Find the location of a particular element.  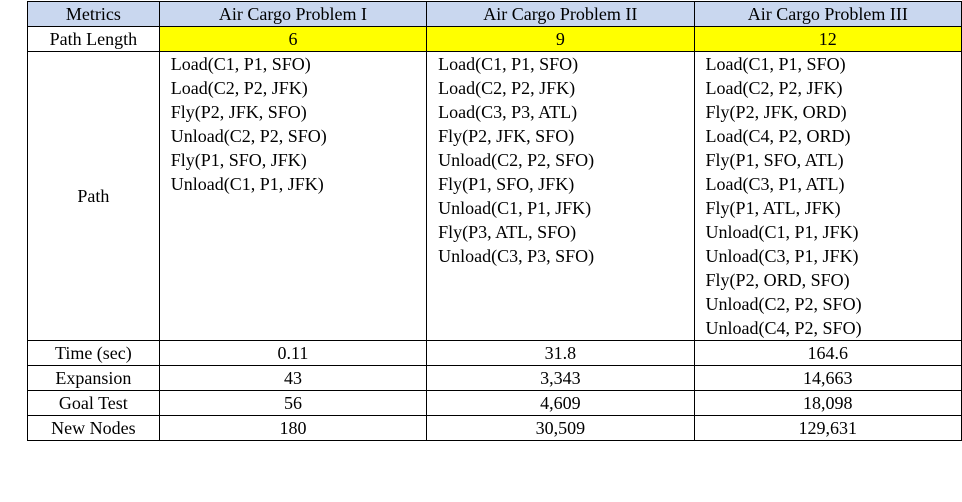

header-problem-3: Air Cargo Problem III is located at coordinates (827, 14).